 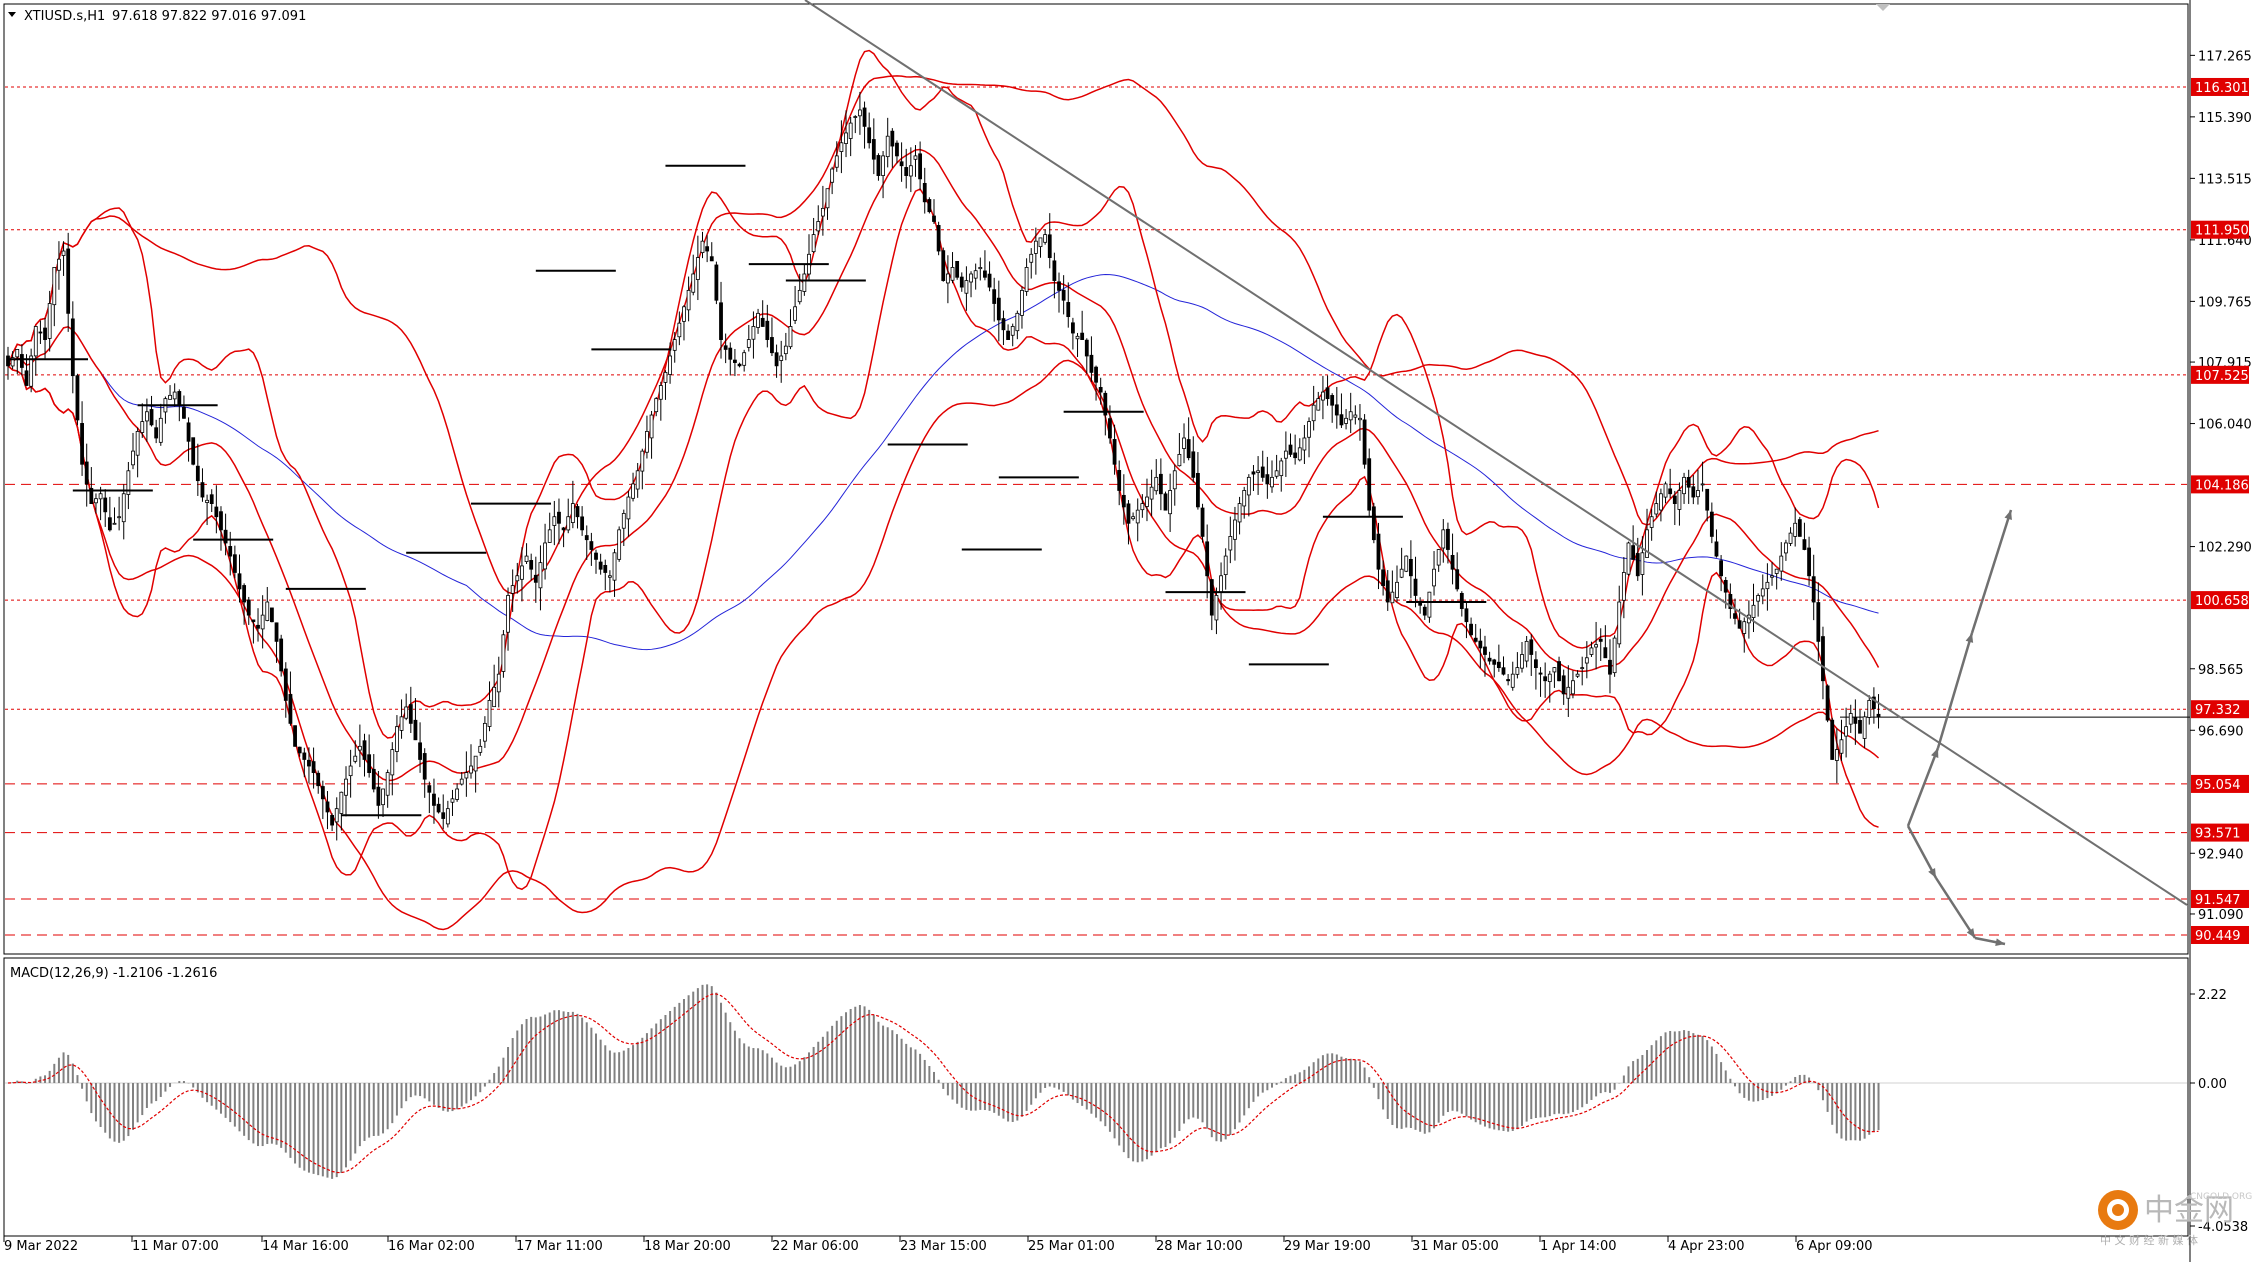 I want to click on price-tag-label: 104.186, so click(x=2222, y=485).